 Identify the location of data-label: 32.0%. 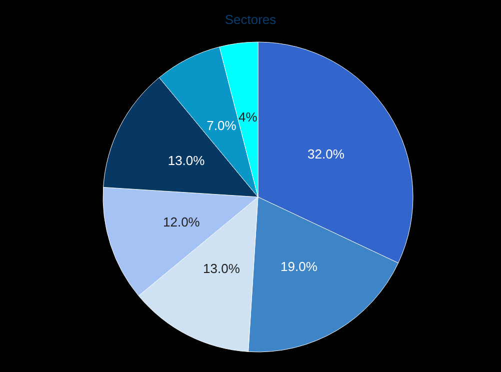
(326, 154).